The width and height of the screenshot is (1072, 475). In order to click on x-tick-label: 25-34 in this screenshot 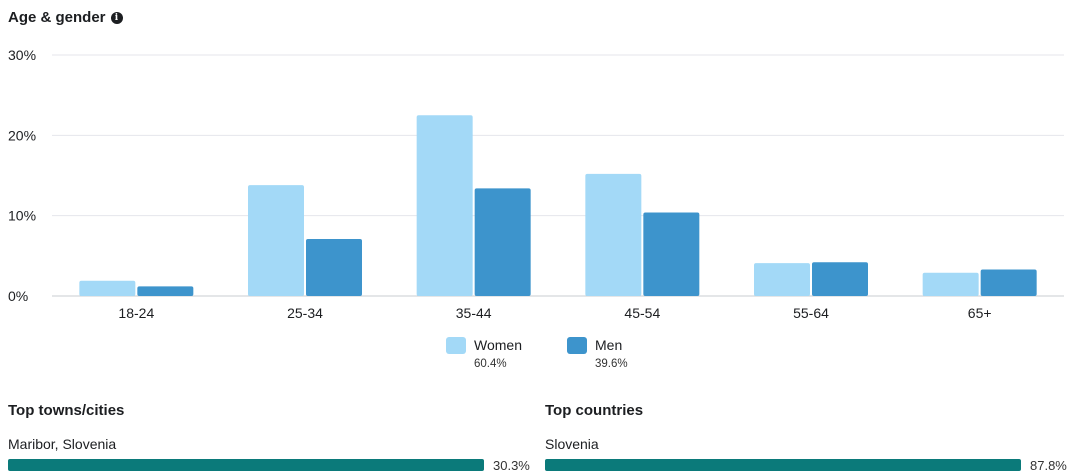, I will do `click(305, 313)`.